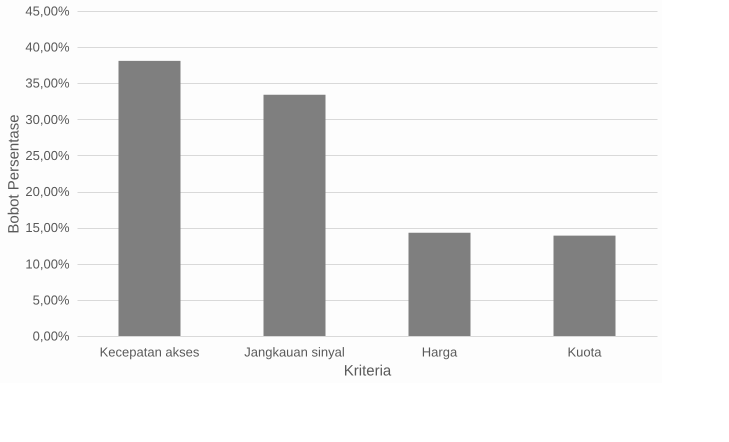 This screenshot has width=729, height=442. Describe the element at coordinates (47, 192) in the screenshot. I see `y-tick-label: 20,00%` at that location.